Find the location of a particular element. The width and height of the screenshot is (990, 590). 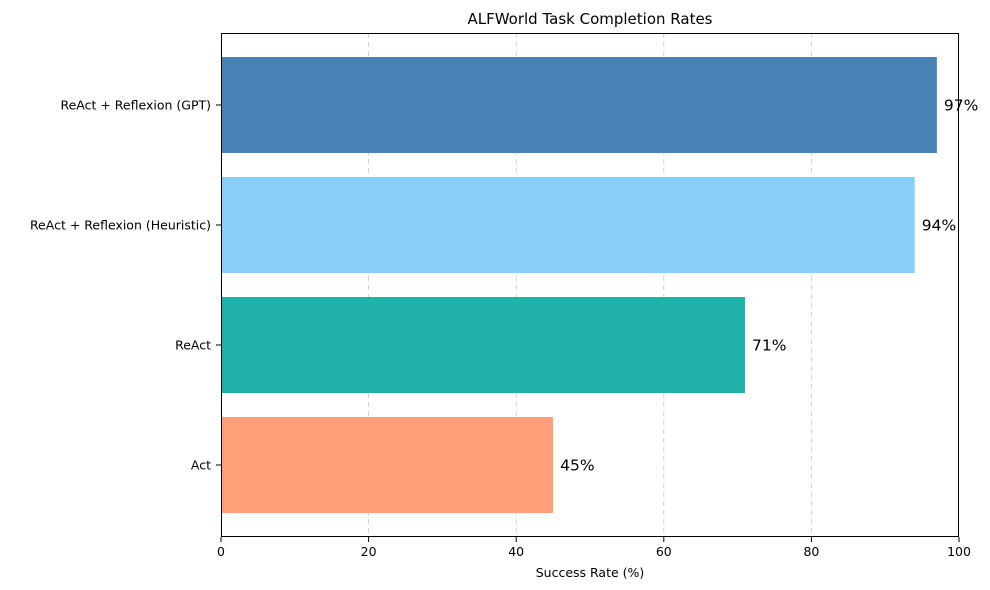

y-tick-label: Act is located at coordinates (201, 465).